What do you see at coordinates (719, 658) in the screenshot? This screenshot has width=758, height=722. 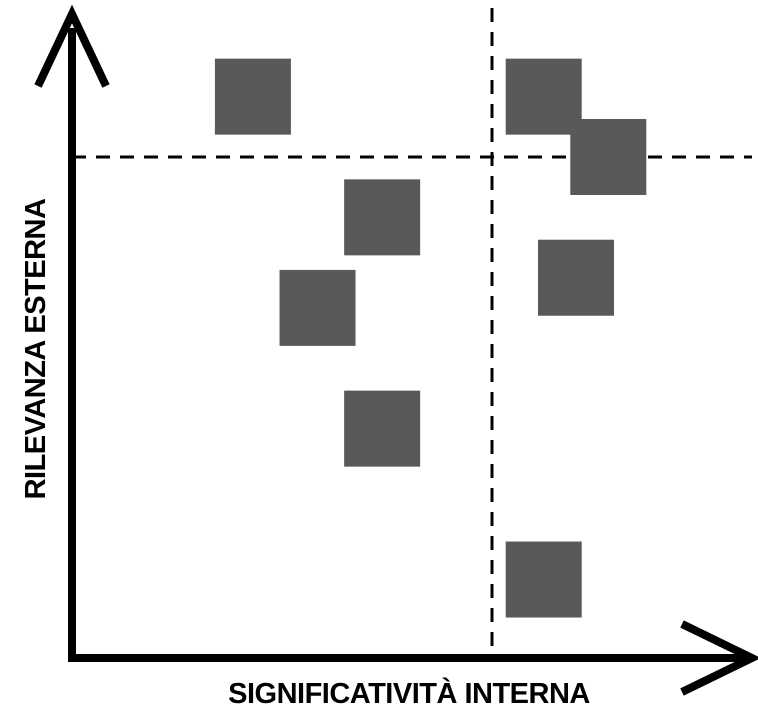 I see `x-axis-arrow-icon` at bounding box center [719, 658].